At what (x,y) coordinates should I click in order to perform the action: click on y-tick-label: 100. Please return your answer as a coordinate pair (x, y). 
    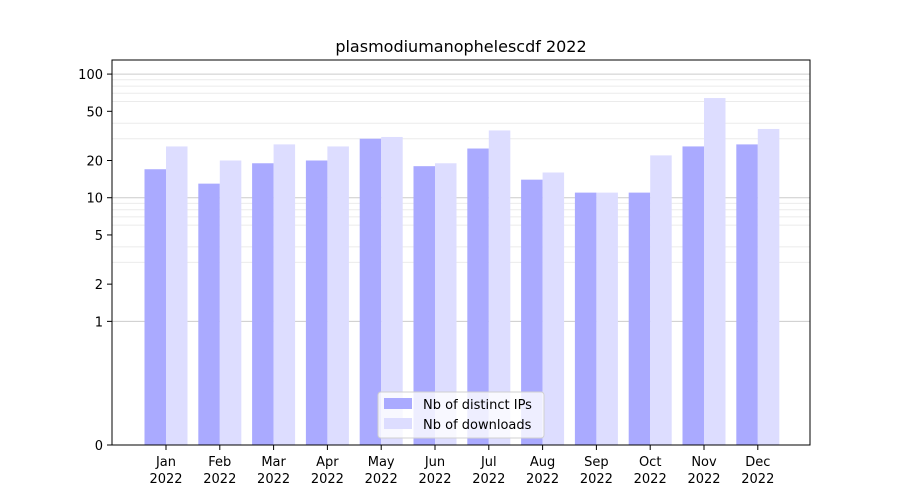
    Looking at the image, I should click on (90, 75).